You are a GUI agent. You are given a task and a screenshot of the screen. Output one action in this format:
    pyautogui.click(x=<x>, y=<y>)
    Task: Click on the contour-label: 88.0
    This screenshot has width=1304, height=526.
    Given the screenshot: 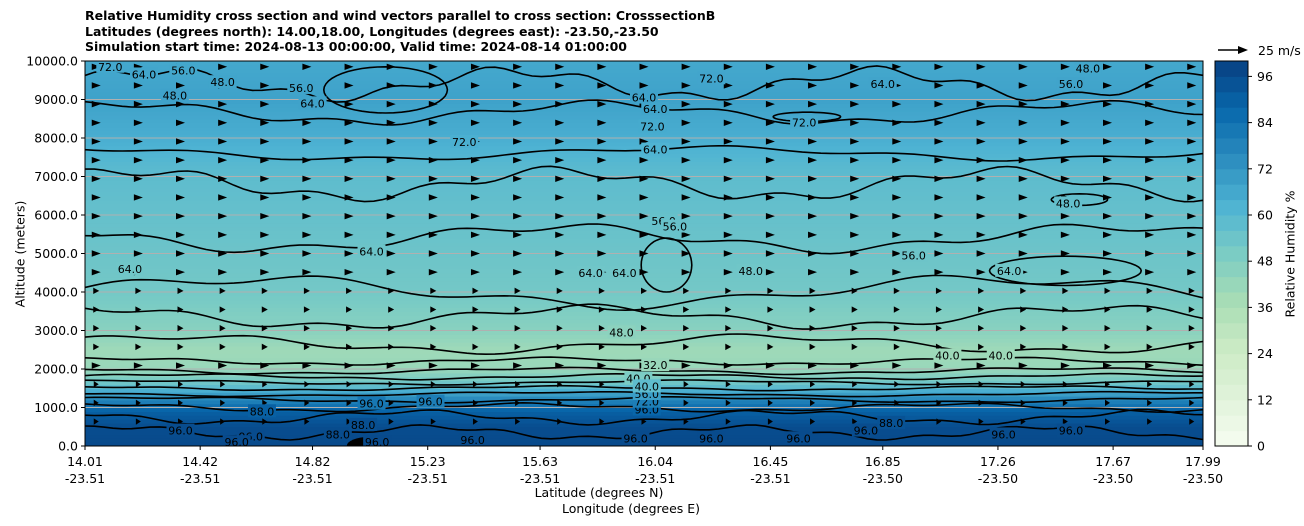 What is the action you would take?
    pyautogui.click(x=891, y=423)
    